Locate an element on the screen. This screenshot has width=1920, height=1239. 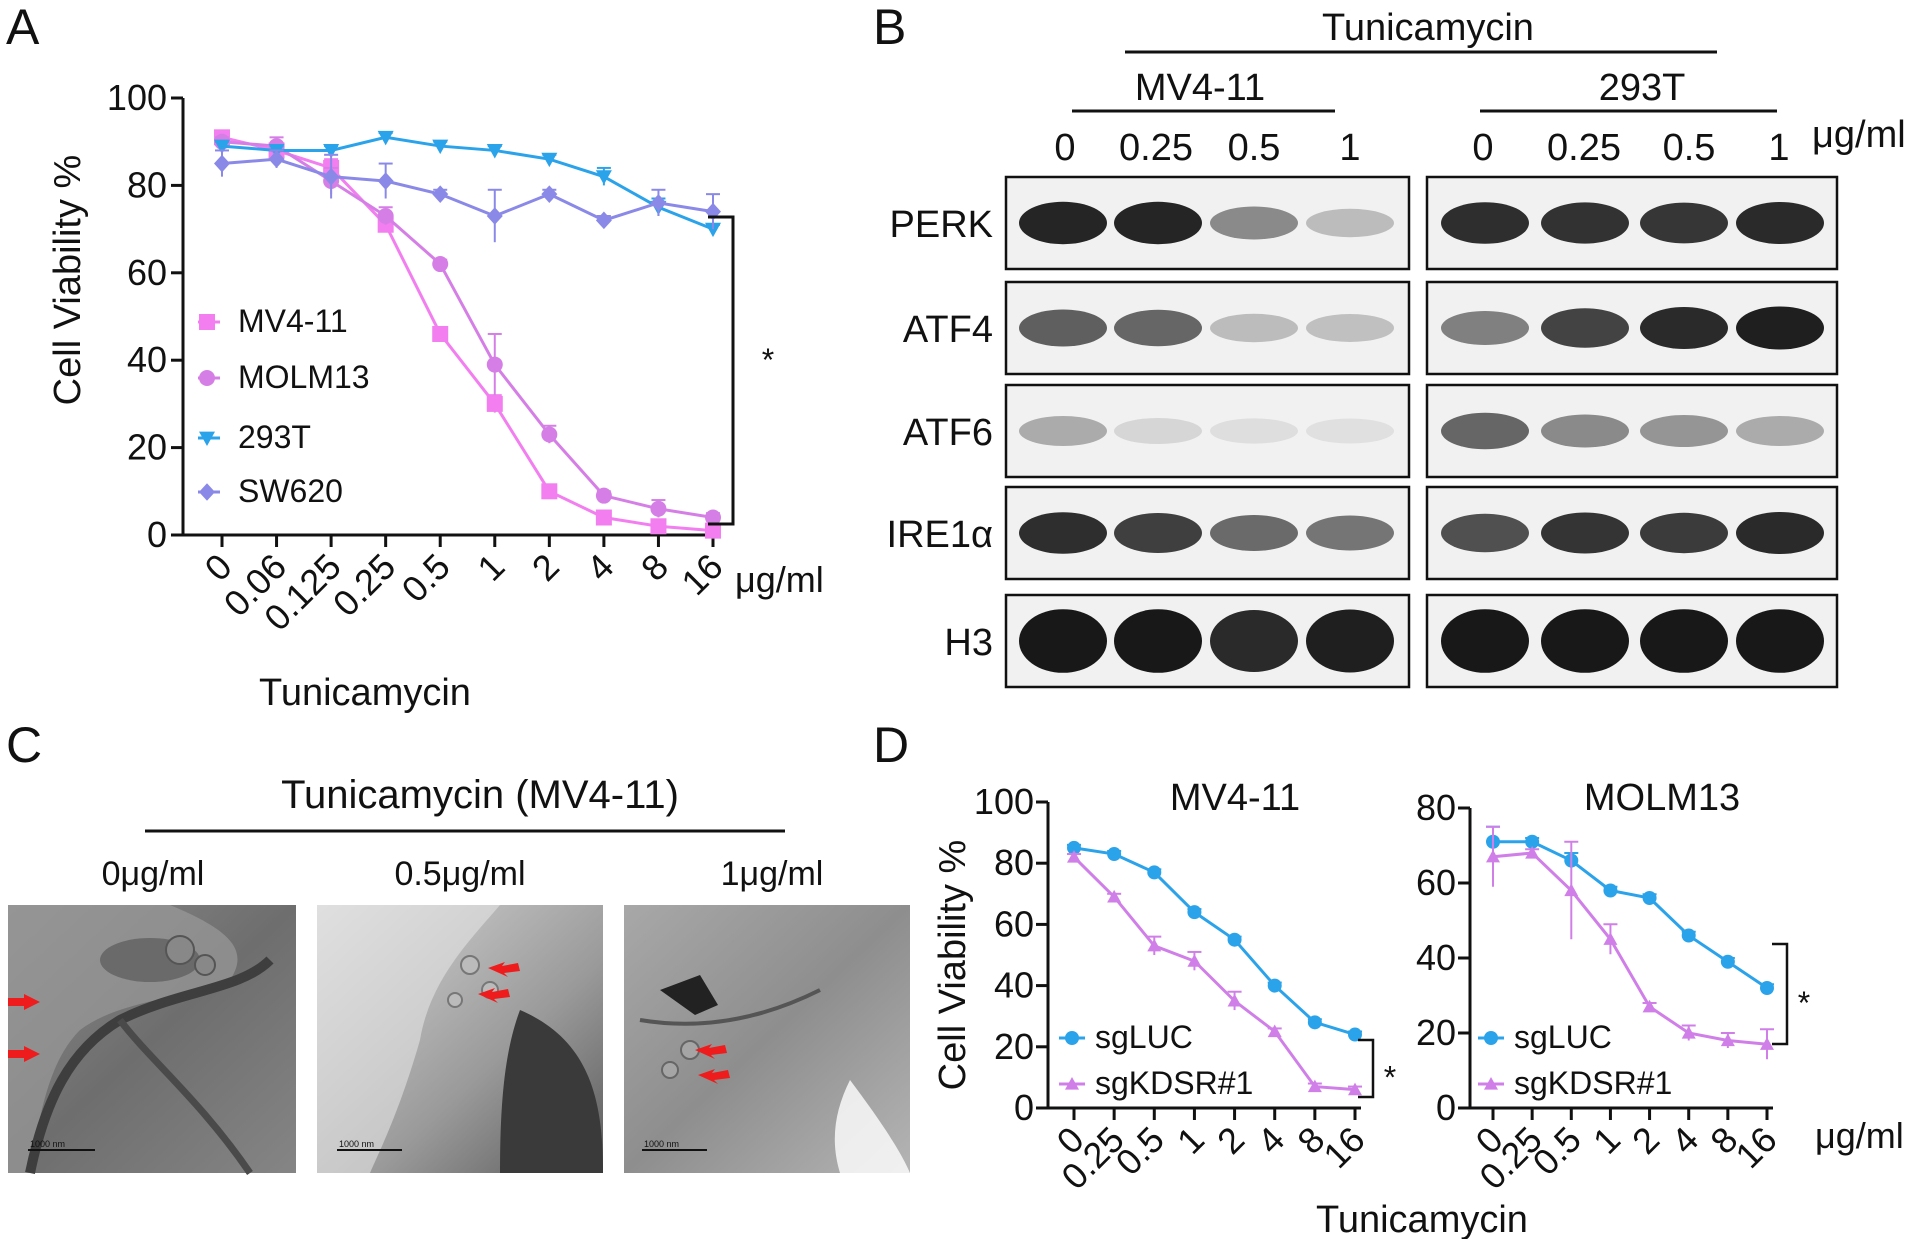
blot-IRE1α-MV4-11 is located at coordinates (1207, 533).